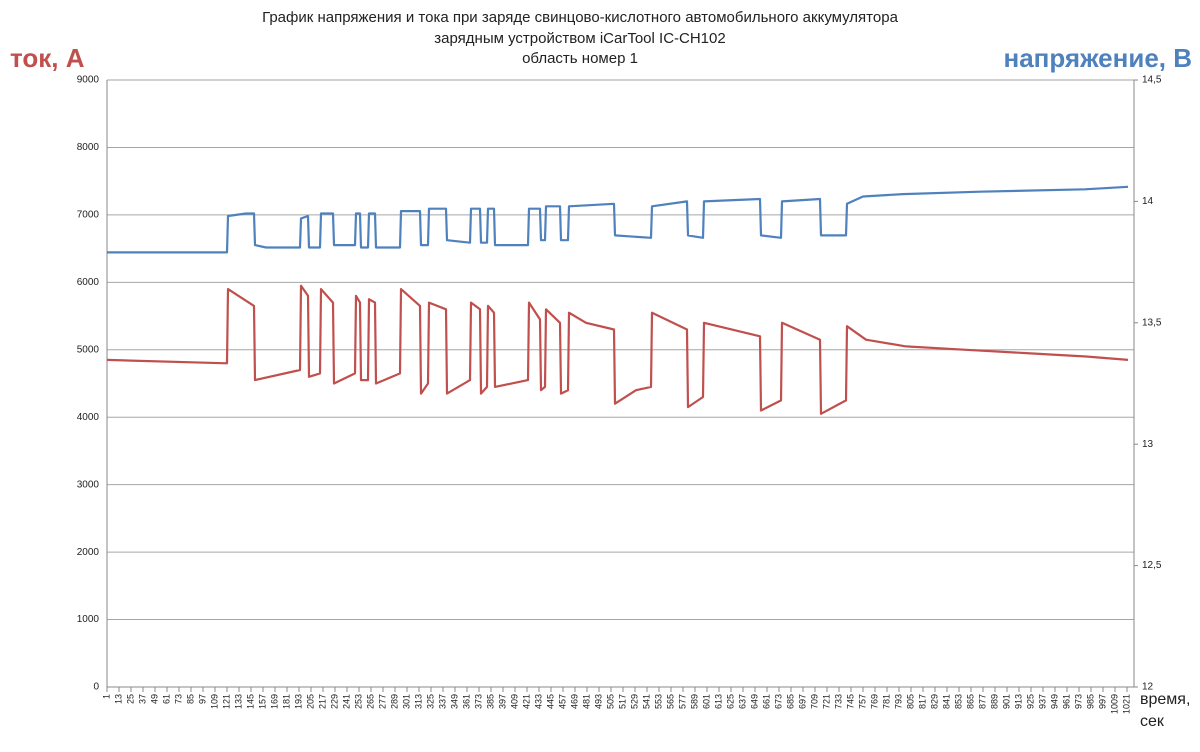  I want to click on x-tick-label: 505, so click(610, 701).